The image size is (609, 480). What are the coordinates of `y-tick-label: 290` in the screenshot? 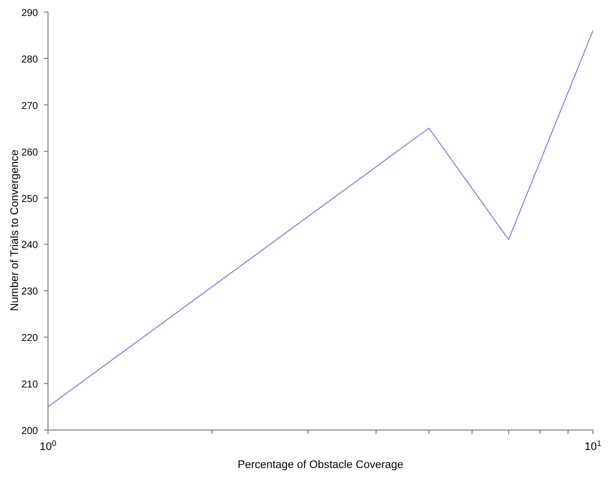 It's located at (29, 13).